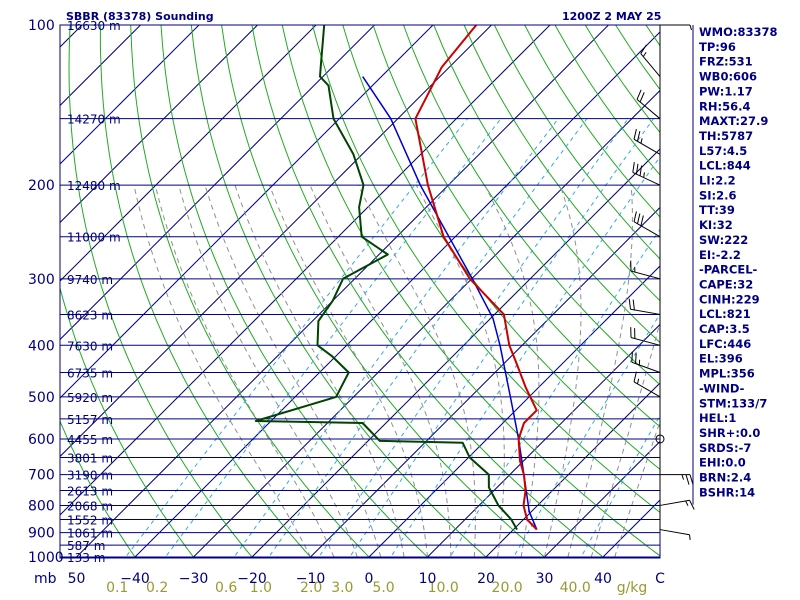 This screenshot has height=600, width=800. I want to click on mixing-ratio-label: 0.2, so click(157, 588).